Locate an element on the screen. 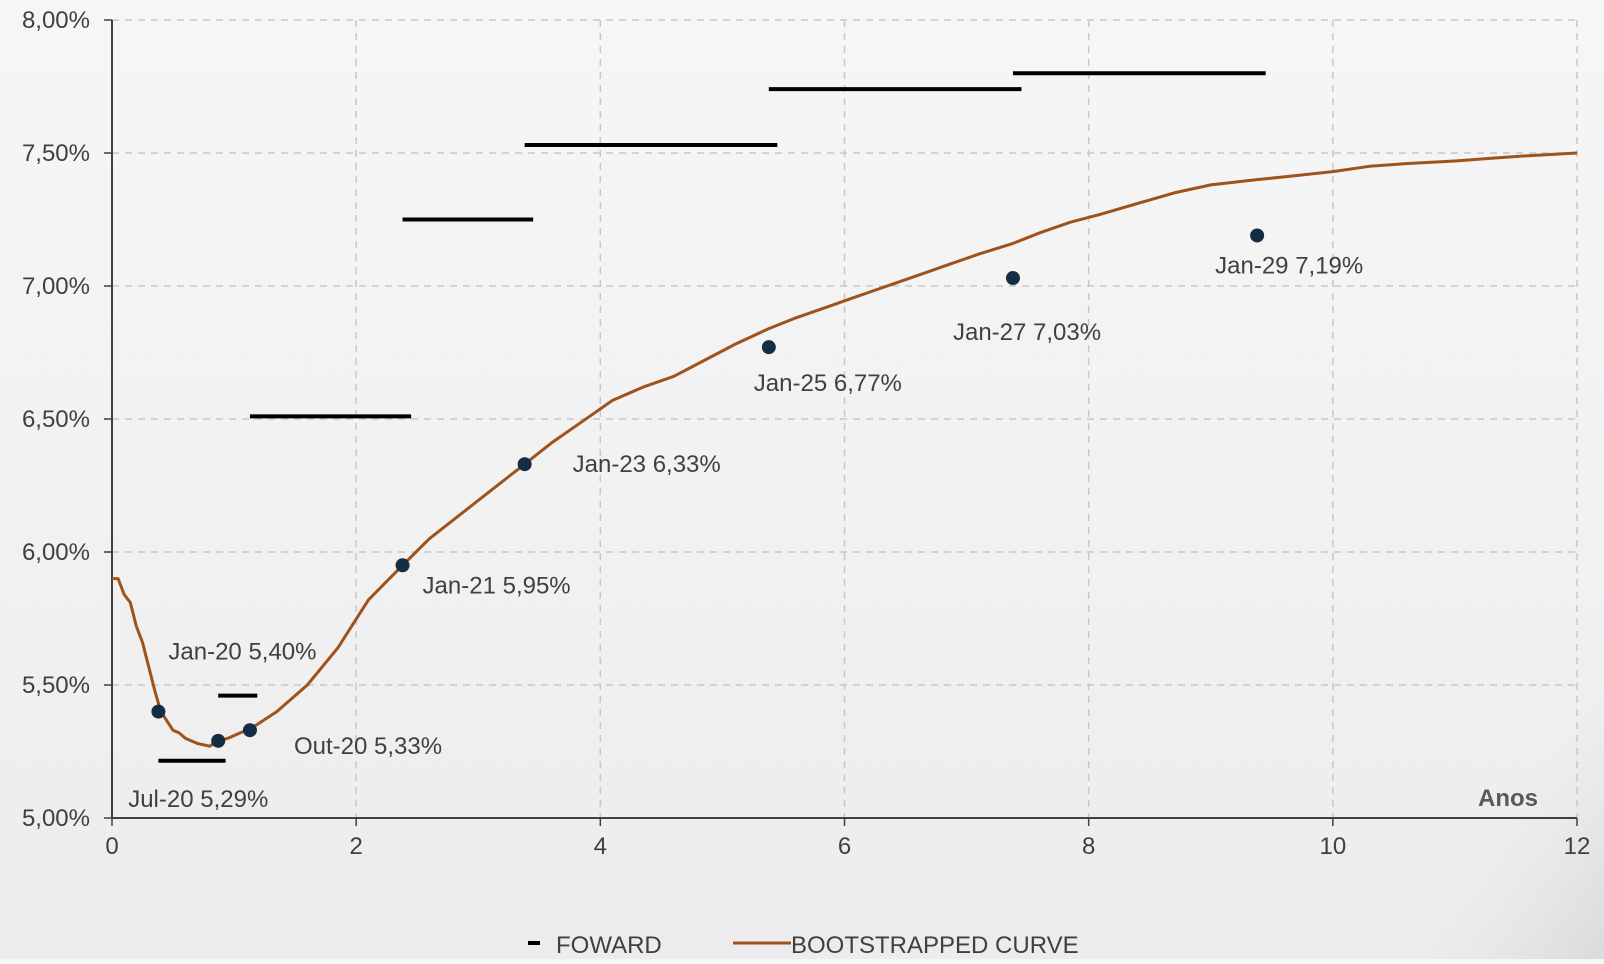  y-tick-label: 7,00% is located at coordinates (56, 286).